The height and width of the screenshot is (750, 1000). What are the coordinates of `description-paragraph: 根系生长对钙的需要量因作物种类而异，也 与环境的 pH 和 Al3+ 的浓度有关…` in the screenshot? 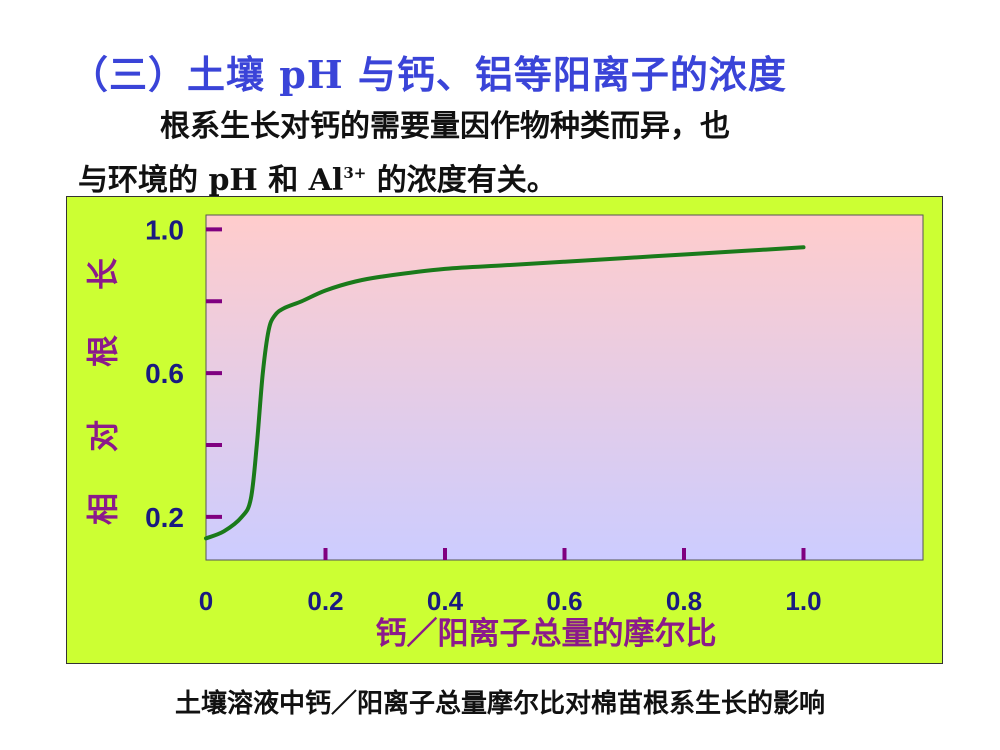 It's located at (518, 154).